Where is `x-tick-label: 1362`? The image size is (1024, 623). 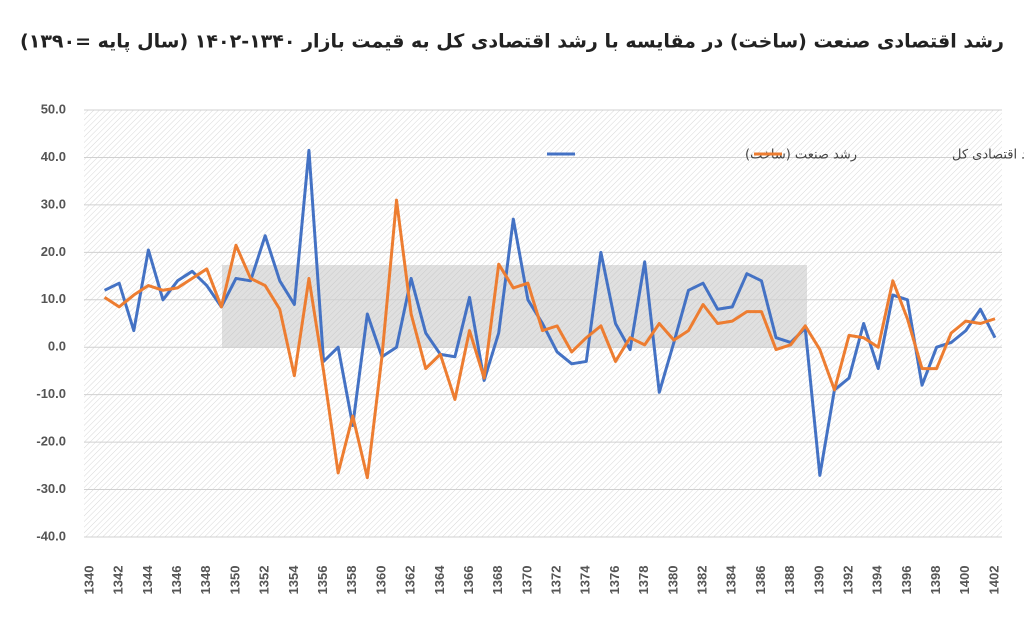 x-tick-label: 1362 is located at coordinates (410, 580).